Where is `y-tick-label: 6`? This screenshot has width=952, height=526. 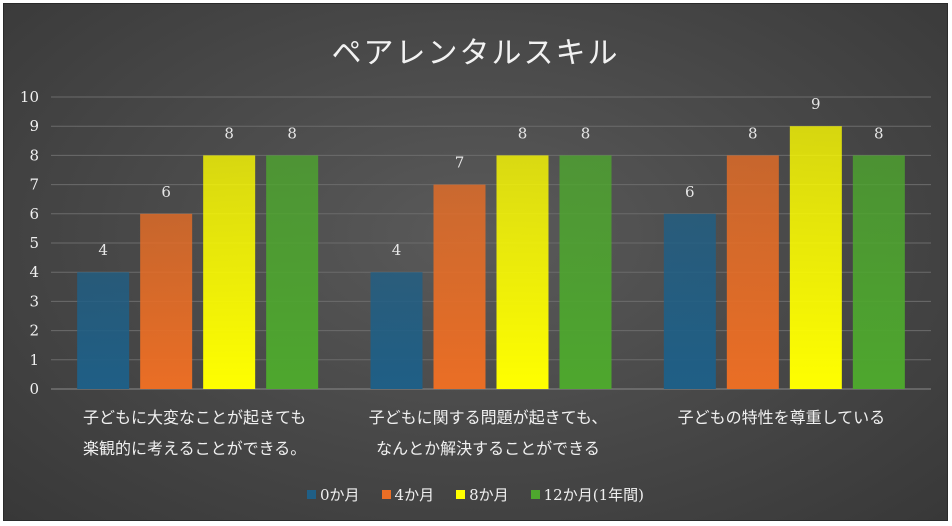
y-tick-label: 6 is located at coordinates (34, 214).